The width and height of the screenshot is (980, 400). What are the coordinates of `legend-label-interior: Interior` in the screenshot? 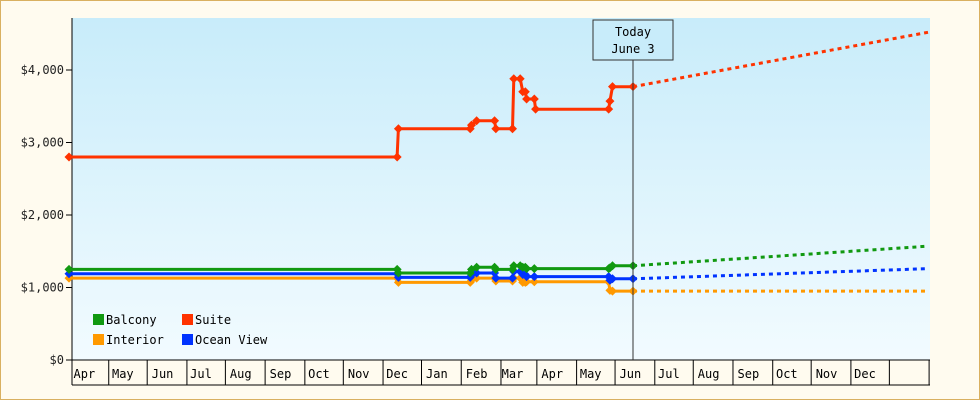 It's located at (135, 340).